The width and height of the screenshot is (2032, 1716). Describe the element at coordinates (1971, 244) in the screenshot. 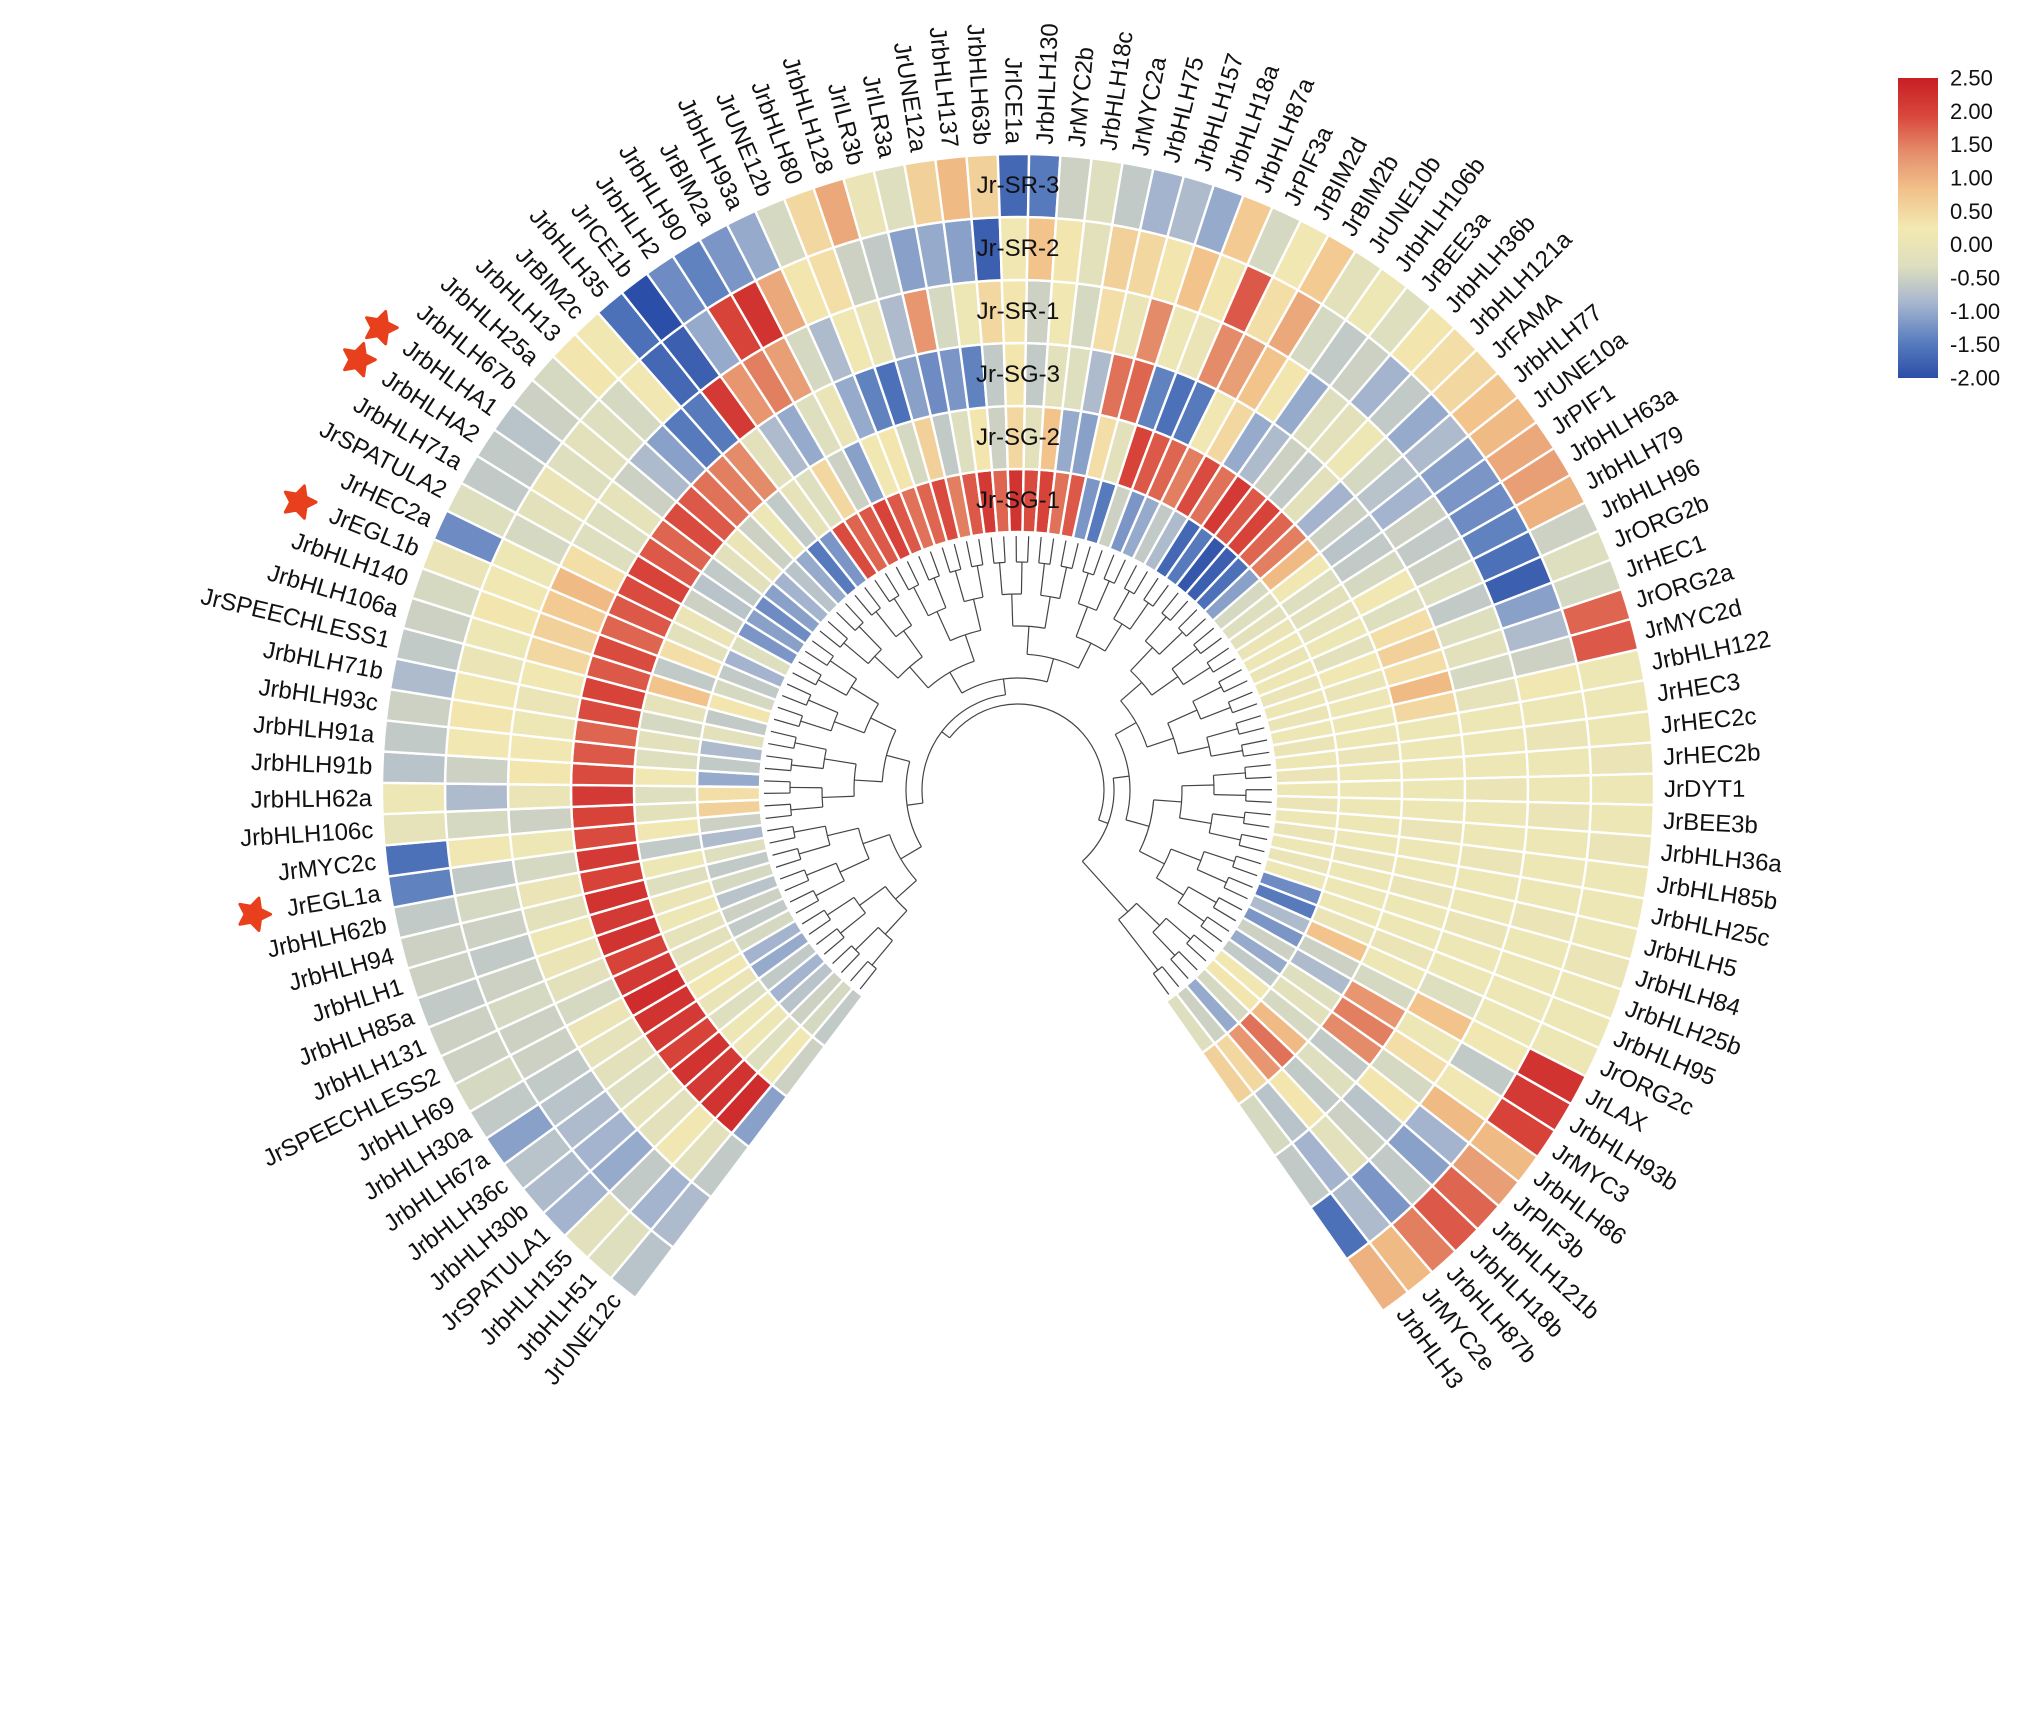

I see `colorbar-tick-label: 0.00` at that location.